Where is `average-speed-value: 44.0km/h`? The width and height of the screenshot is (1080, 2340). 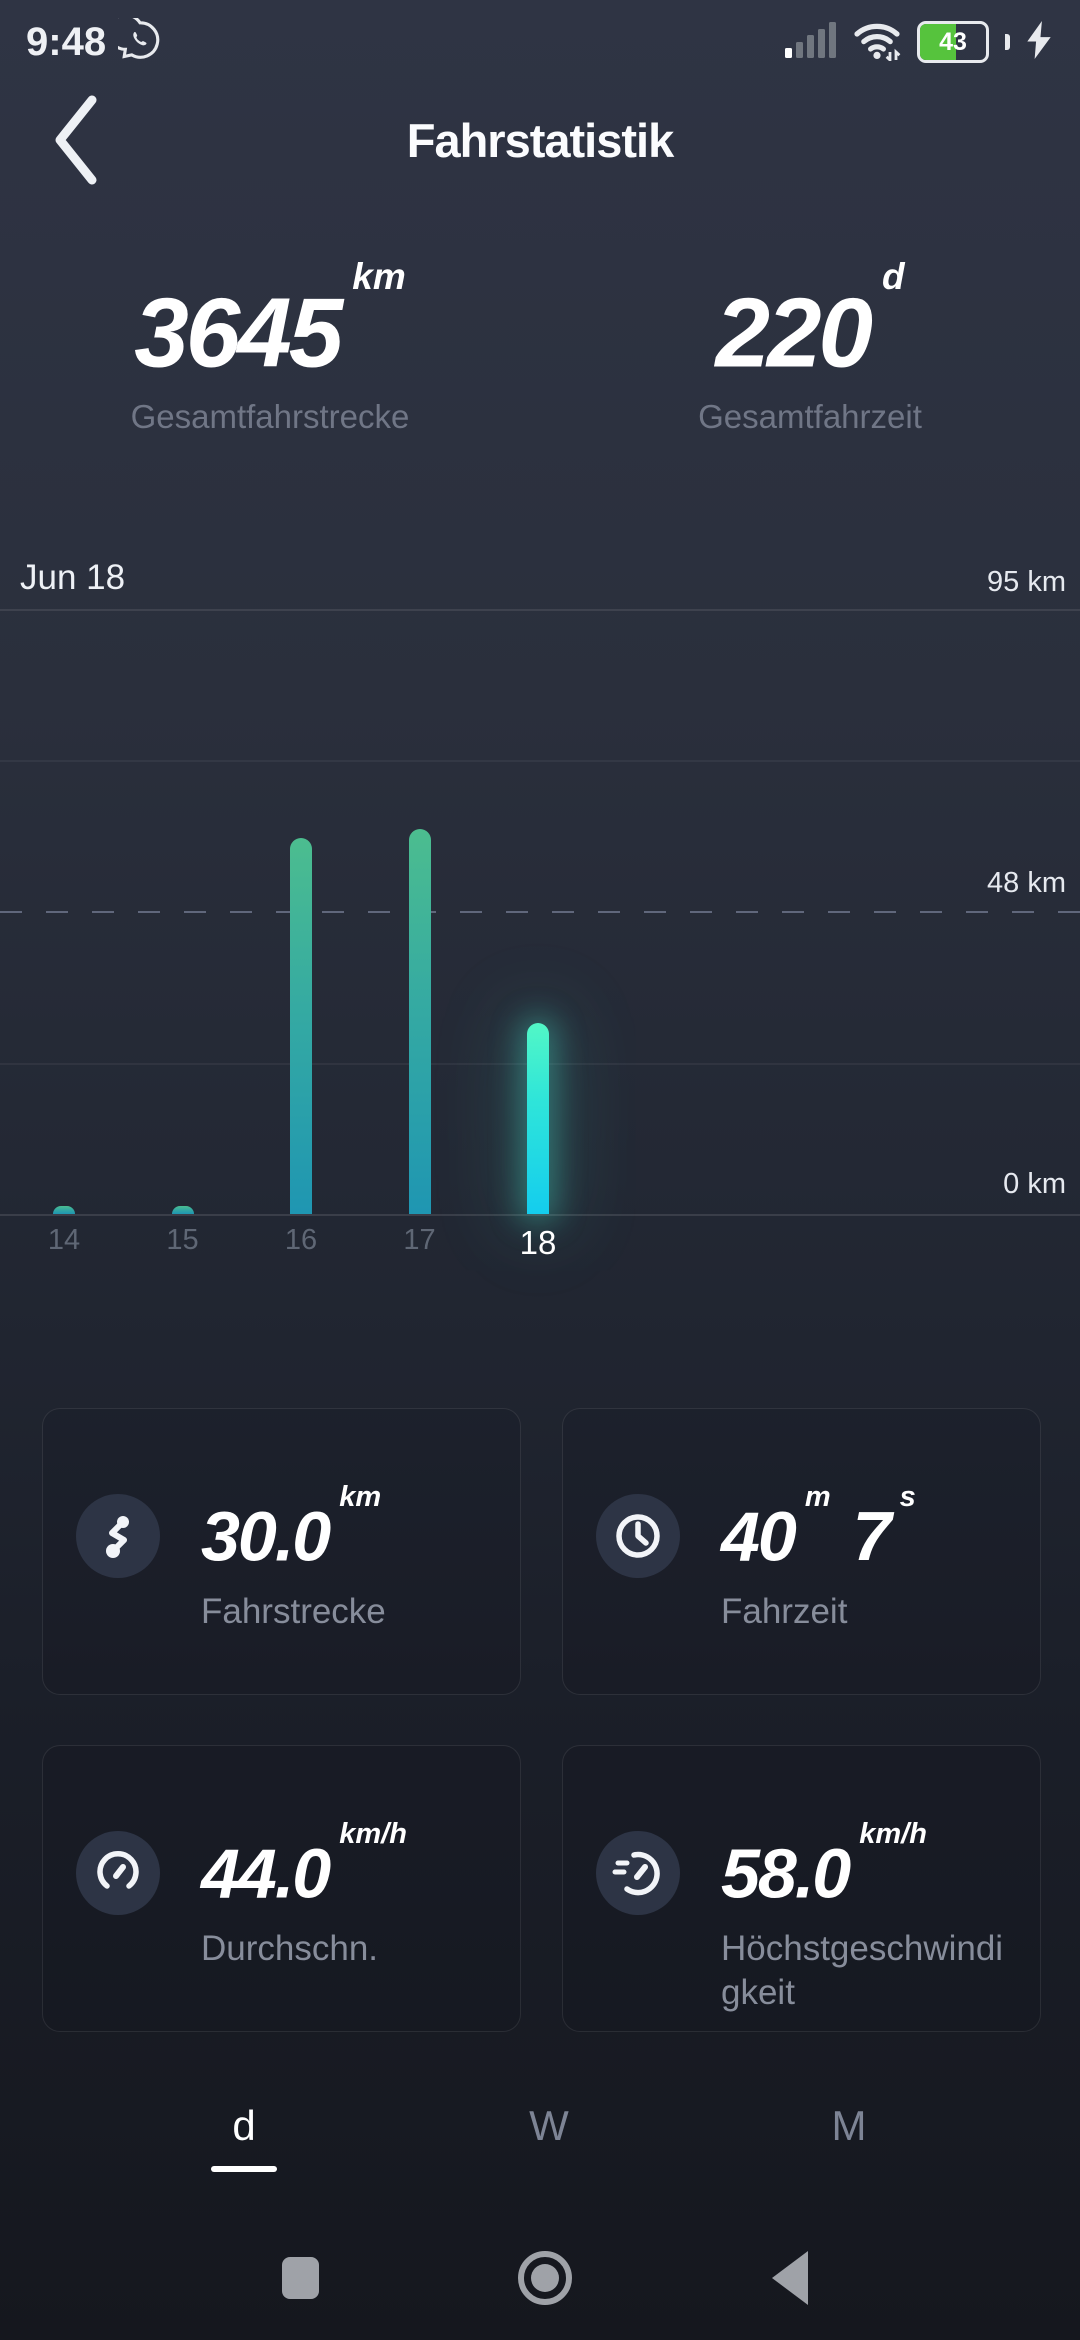
average-speed-value: 44.0km/h is located at coordinates (304, 1865).